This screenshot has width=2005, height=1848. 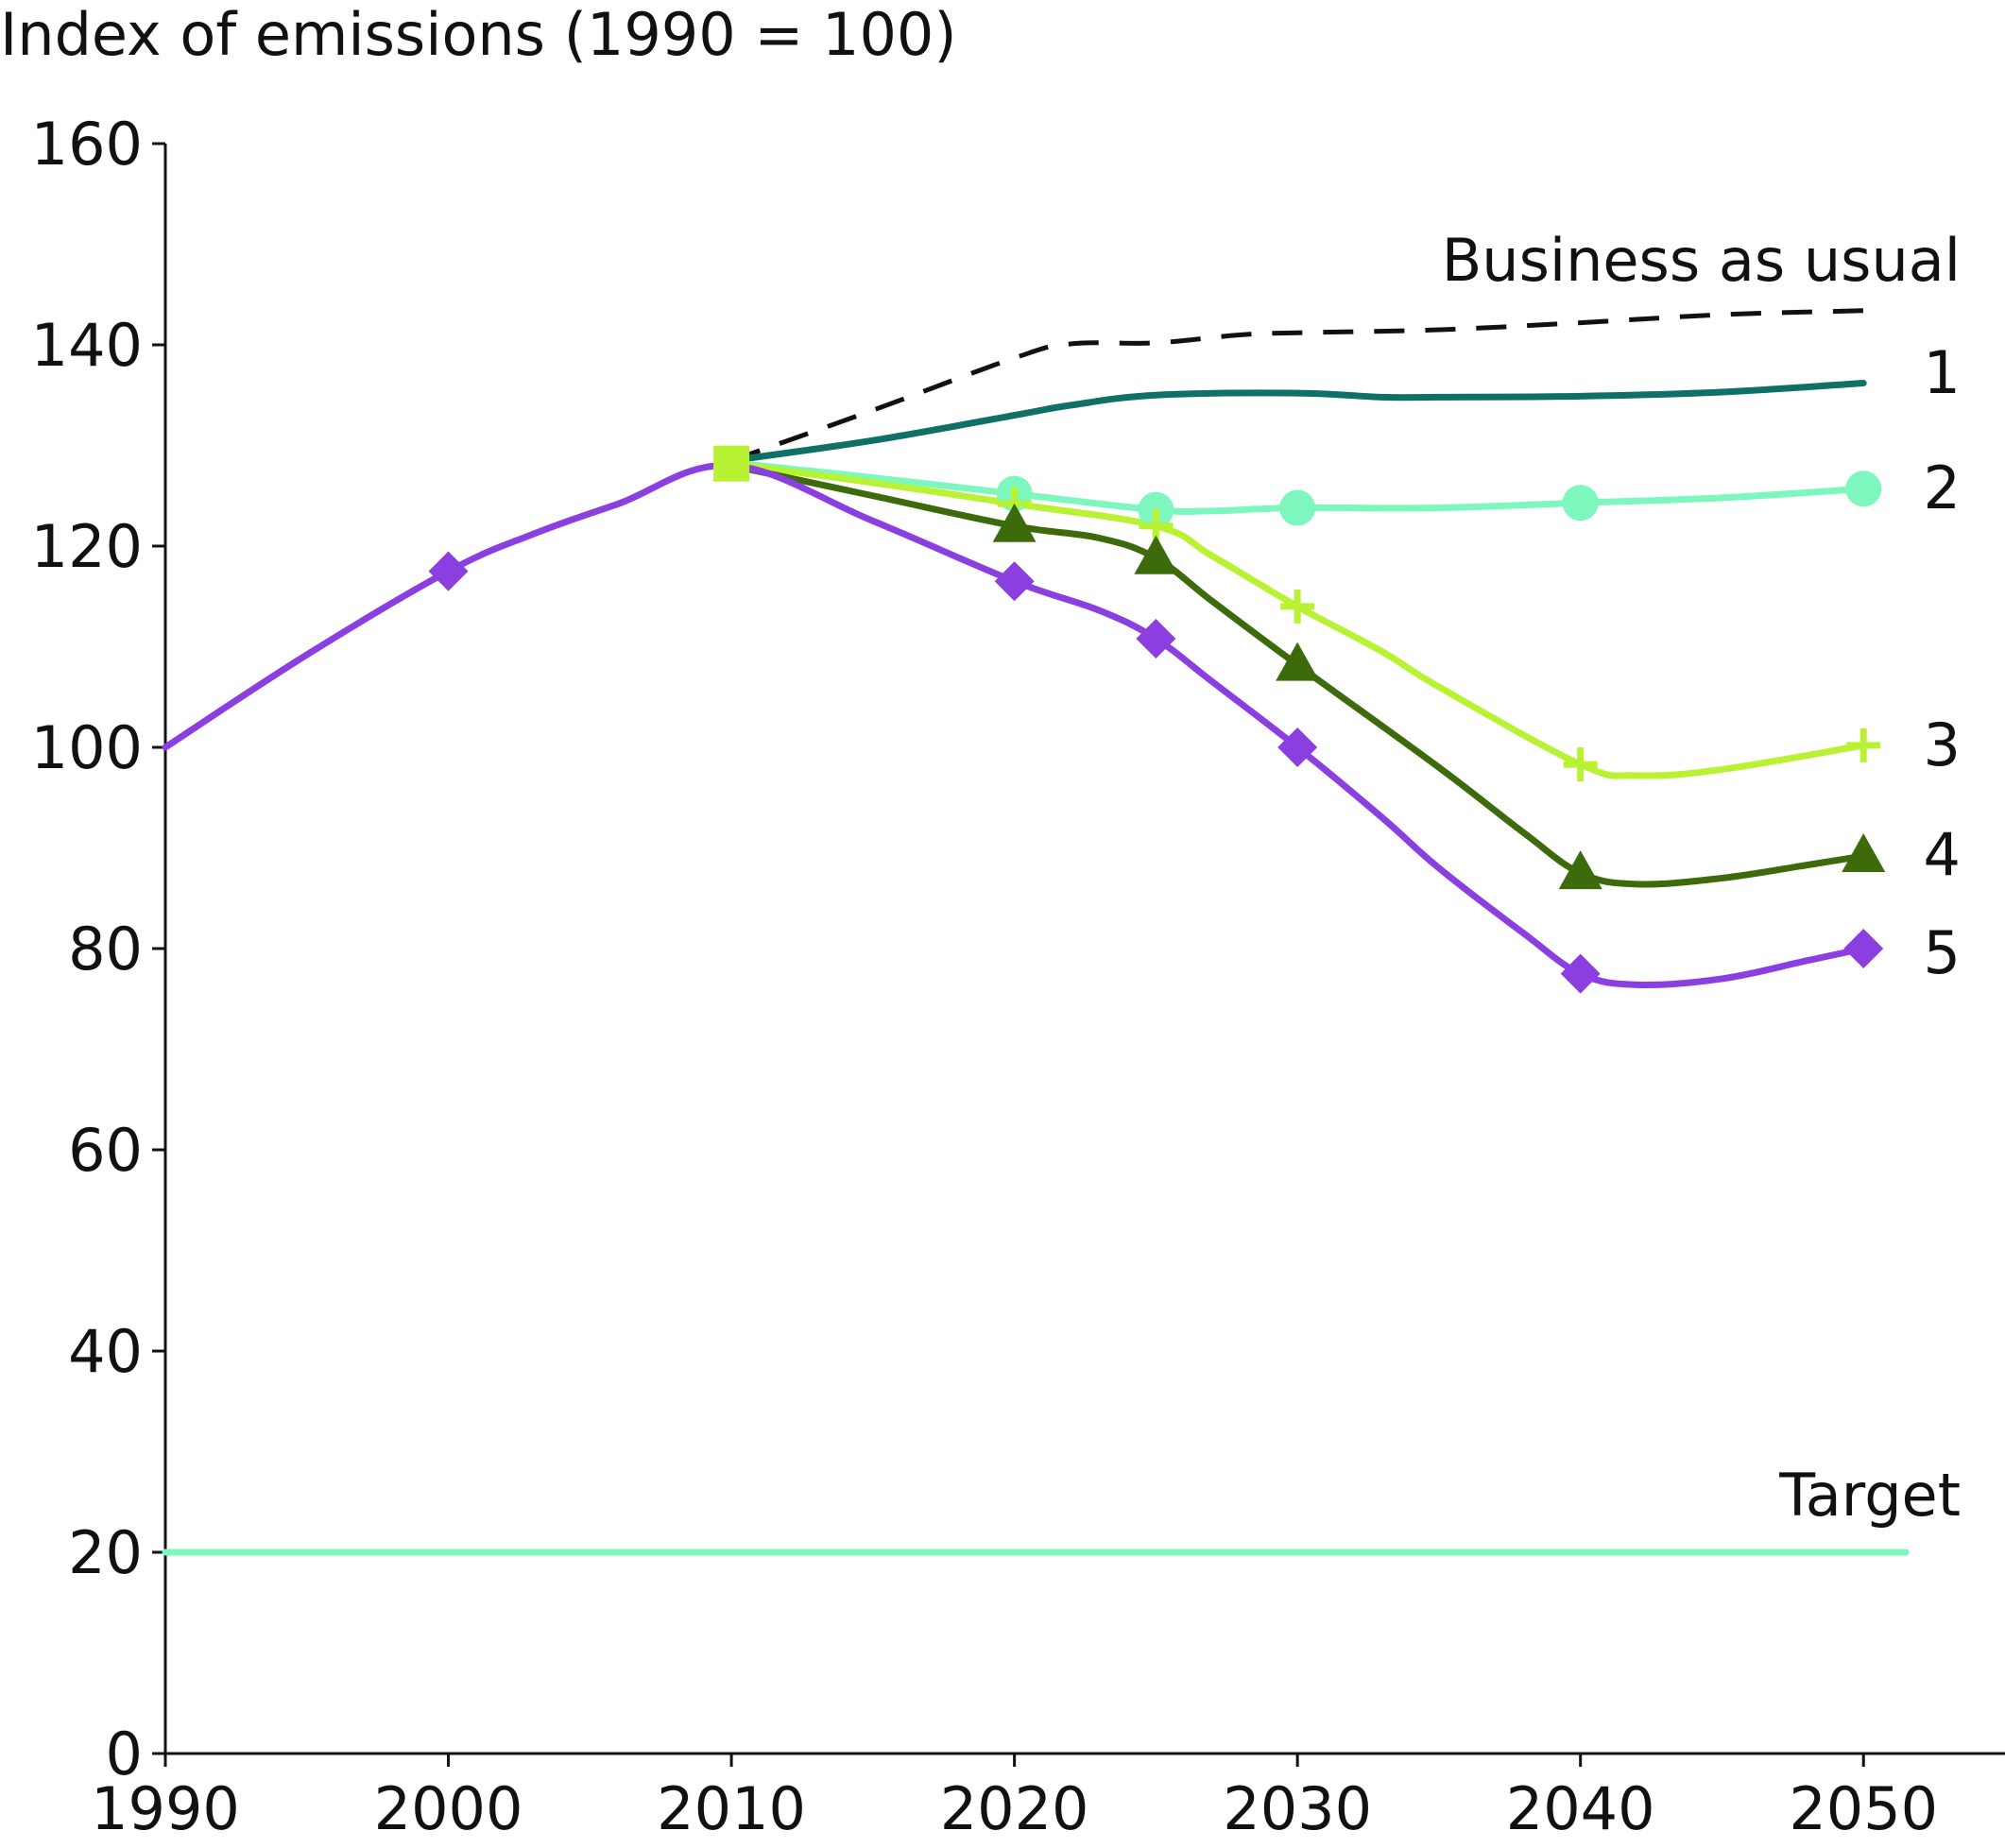 What do you see at coordinates (1297, 1808) in the screenshot?
I see `x-tick-label: 2030` at bounding box center [1297, 1808].